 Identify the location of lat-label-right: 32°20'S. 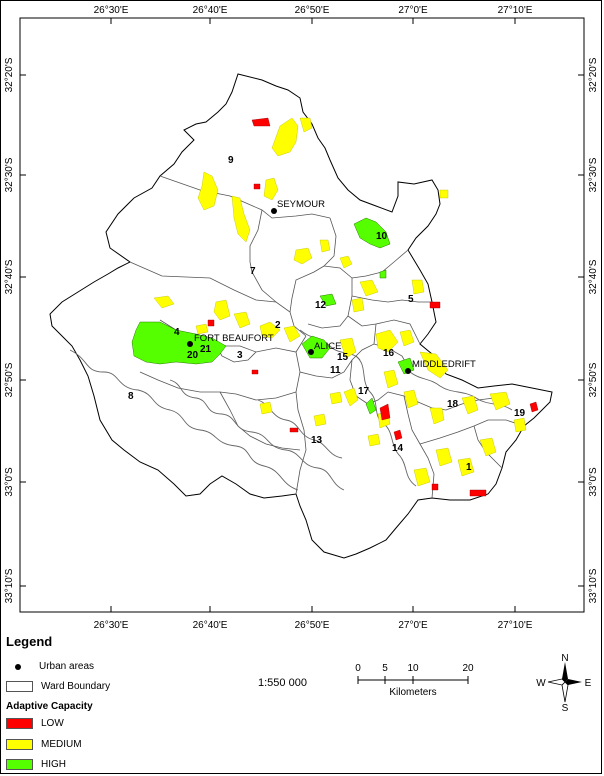
(593, 74).